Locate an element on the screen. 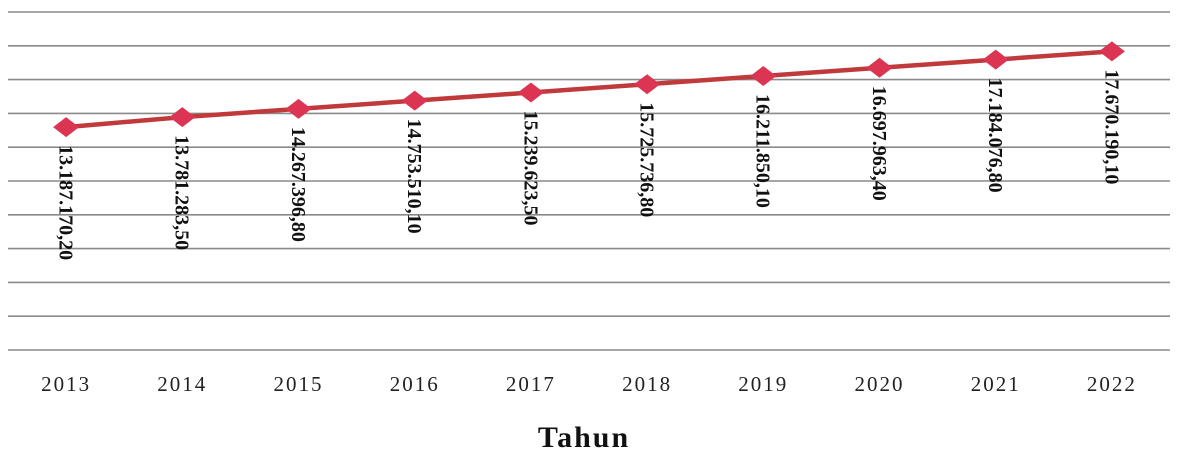  x-tick-label: 2014 is located at coordinates (182, 384).